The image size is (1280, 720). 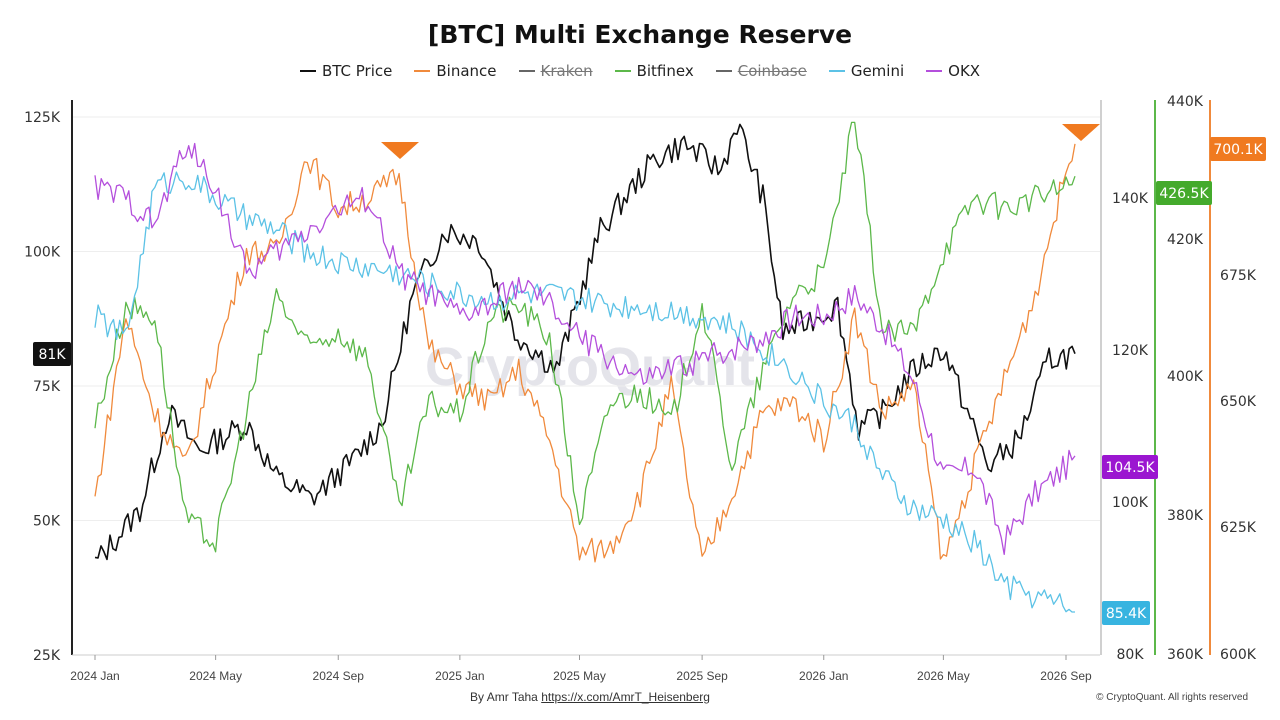 I want to click on markers, so click(x=740, y=141).